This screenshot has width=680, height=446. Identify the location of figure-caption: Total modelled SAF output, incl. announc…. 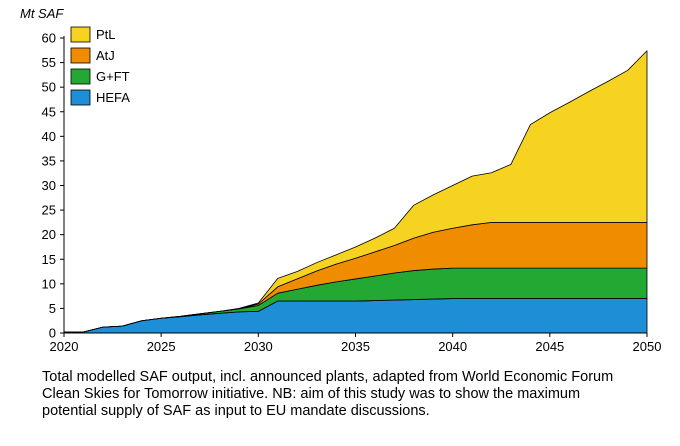
(342, 394).